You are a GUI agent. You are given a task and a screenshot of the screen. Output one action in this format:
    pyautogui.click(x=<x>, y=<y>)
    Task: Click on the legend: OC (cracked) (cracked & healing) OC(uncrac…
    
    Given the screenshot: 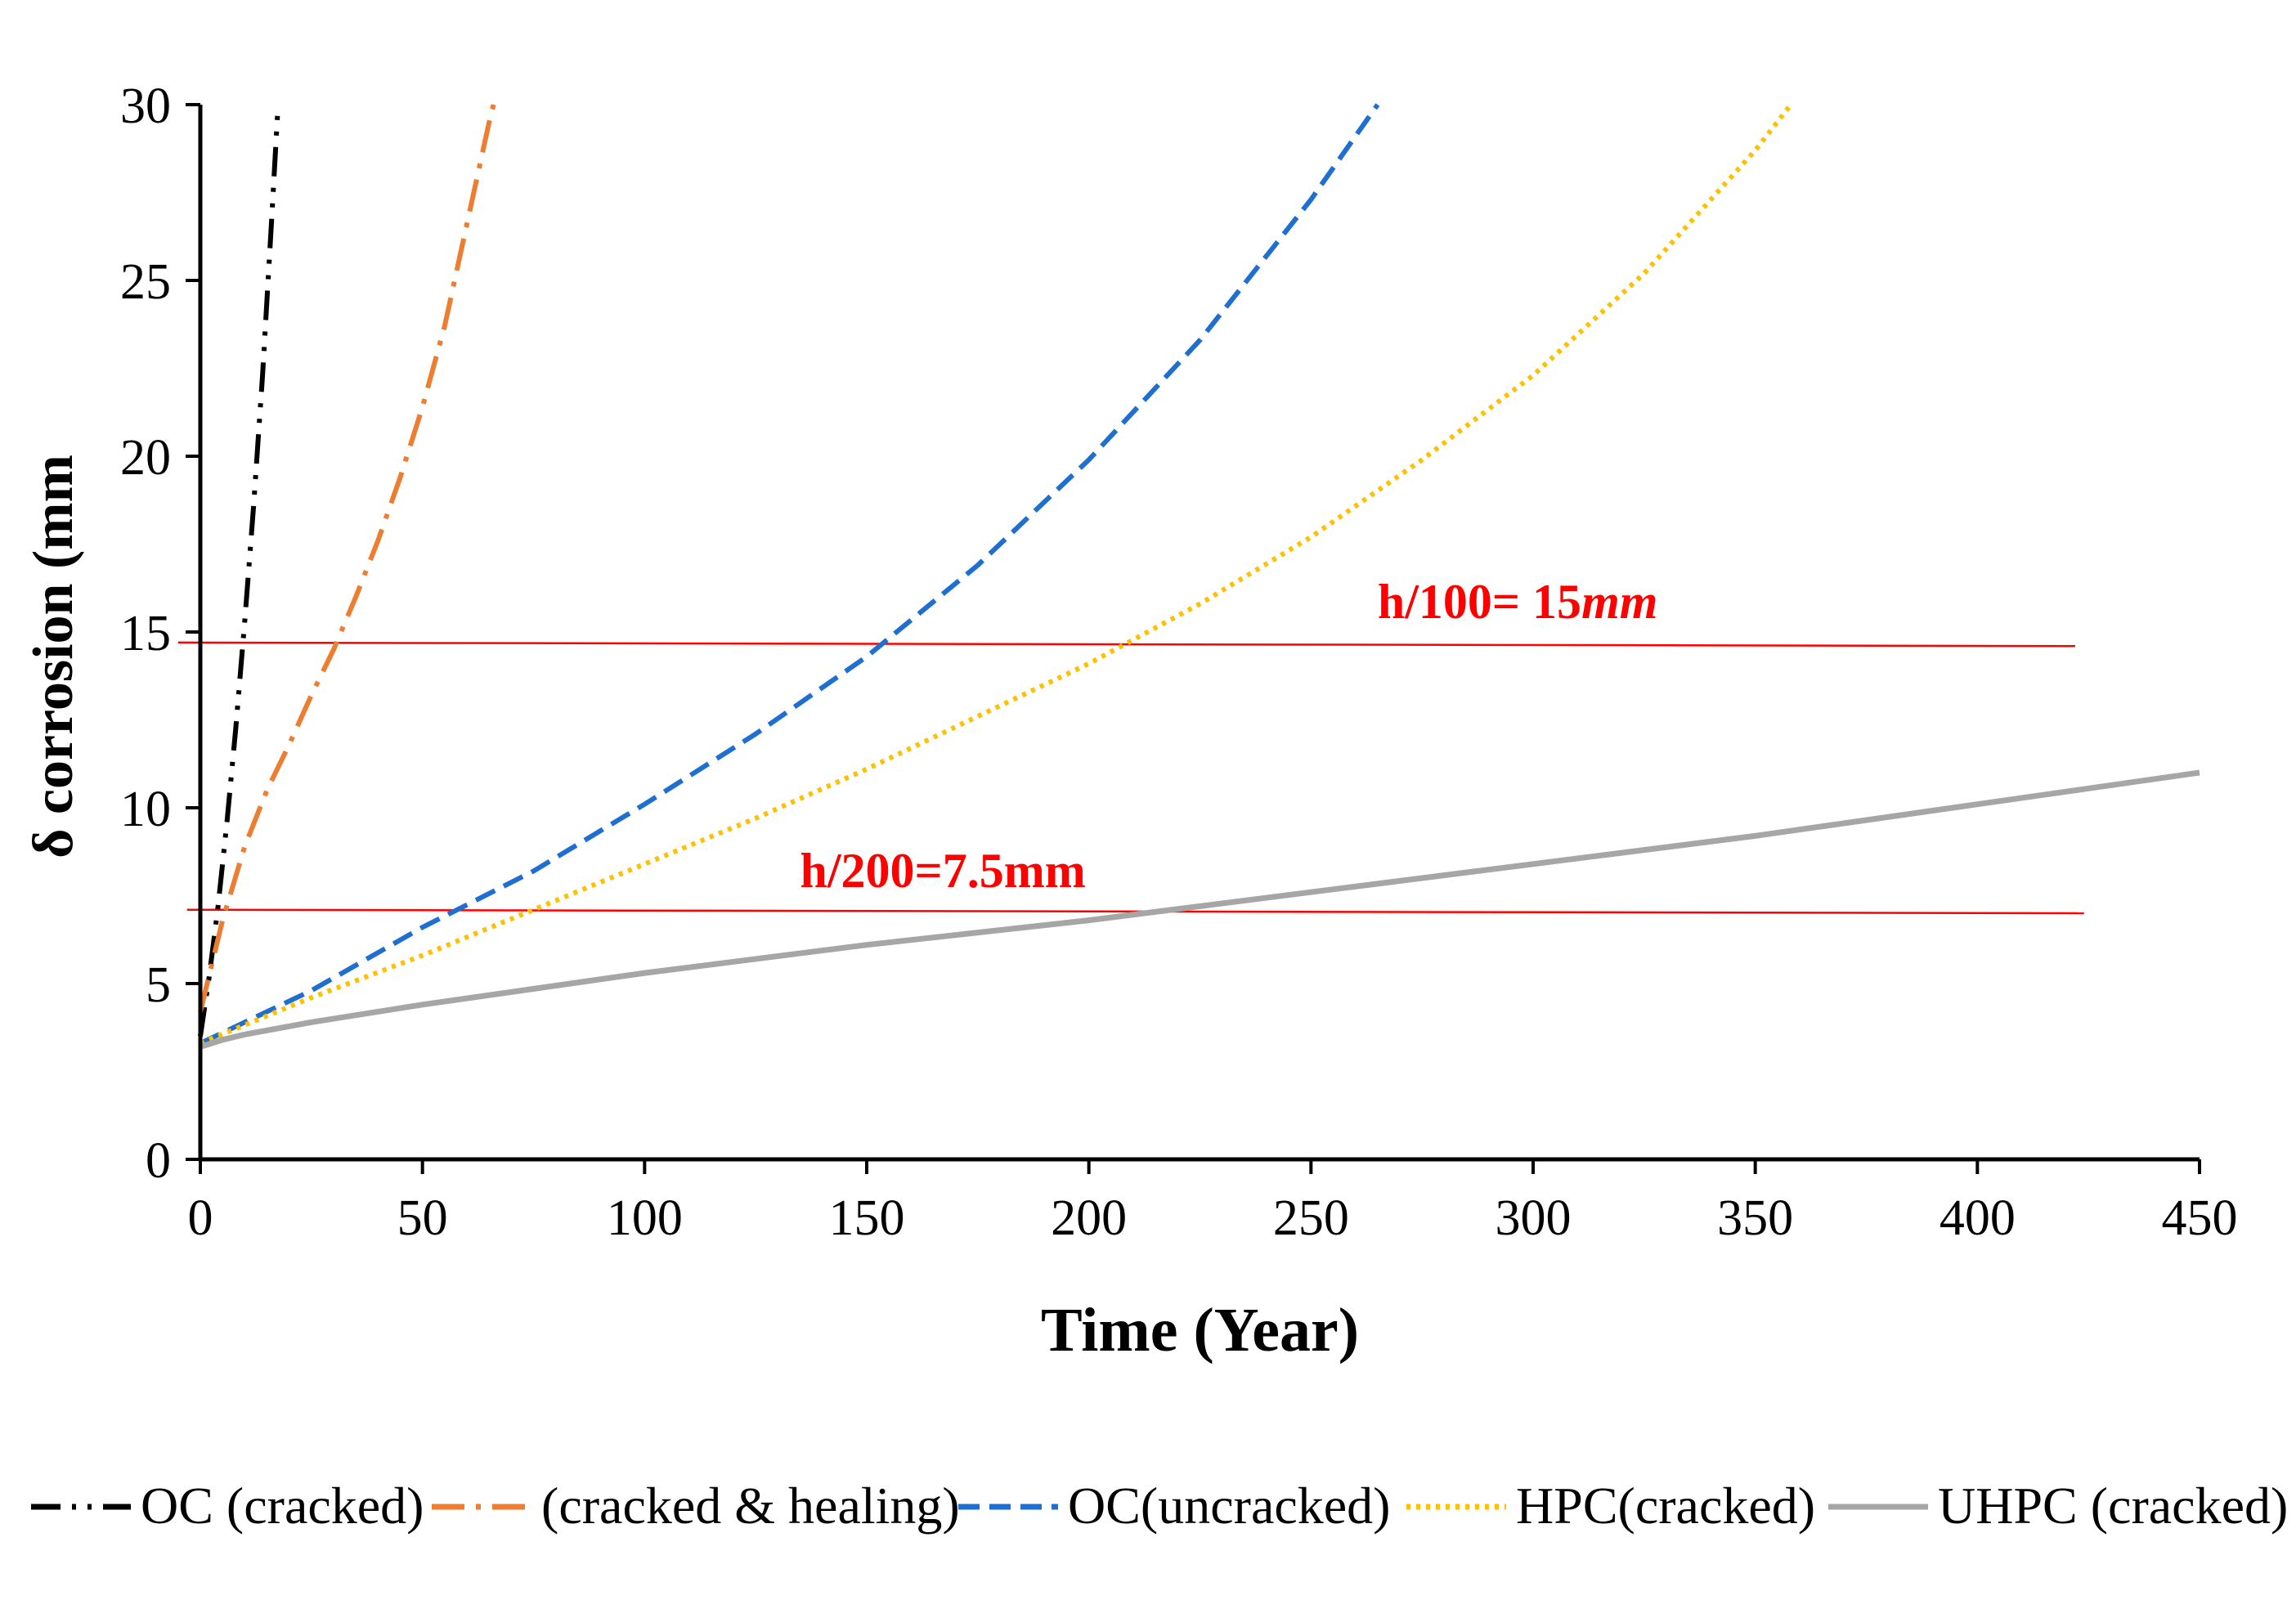 What is the action you would take?
    pyautogui.click(x=1159, y=1506)
    